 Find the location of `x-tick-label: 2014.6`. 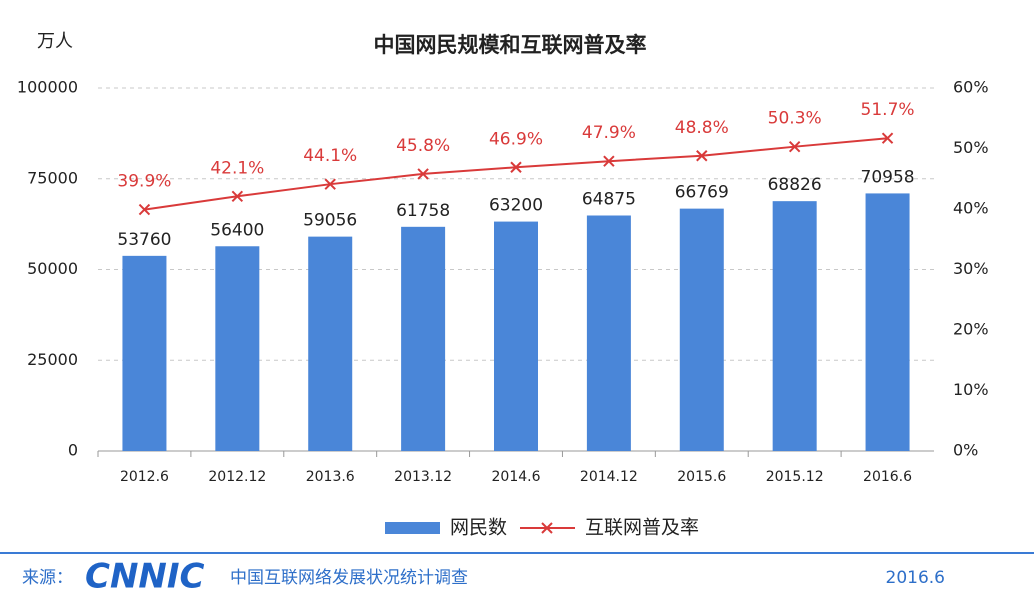

x-tick-label: 2014.6 is located at coordinates (516, 477).